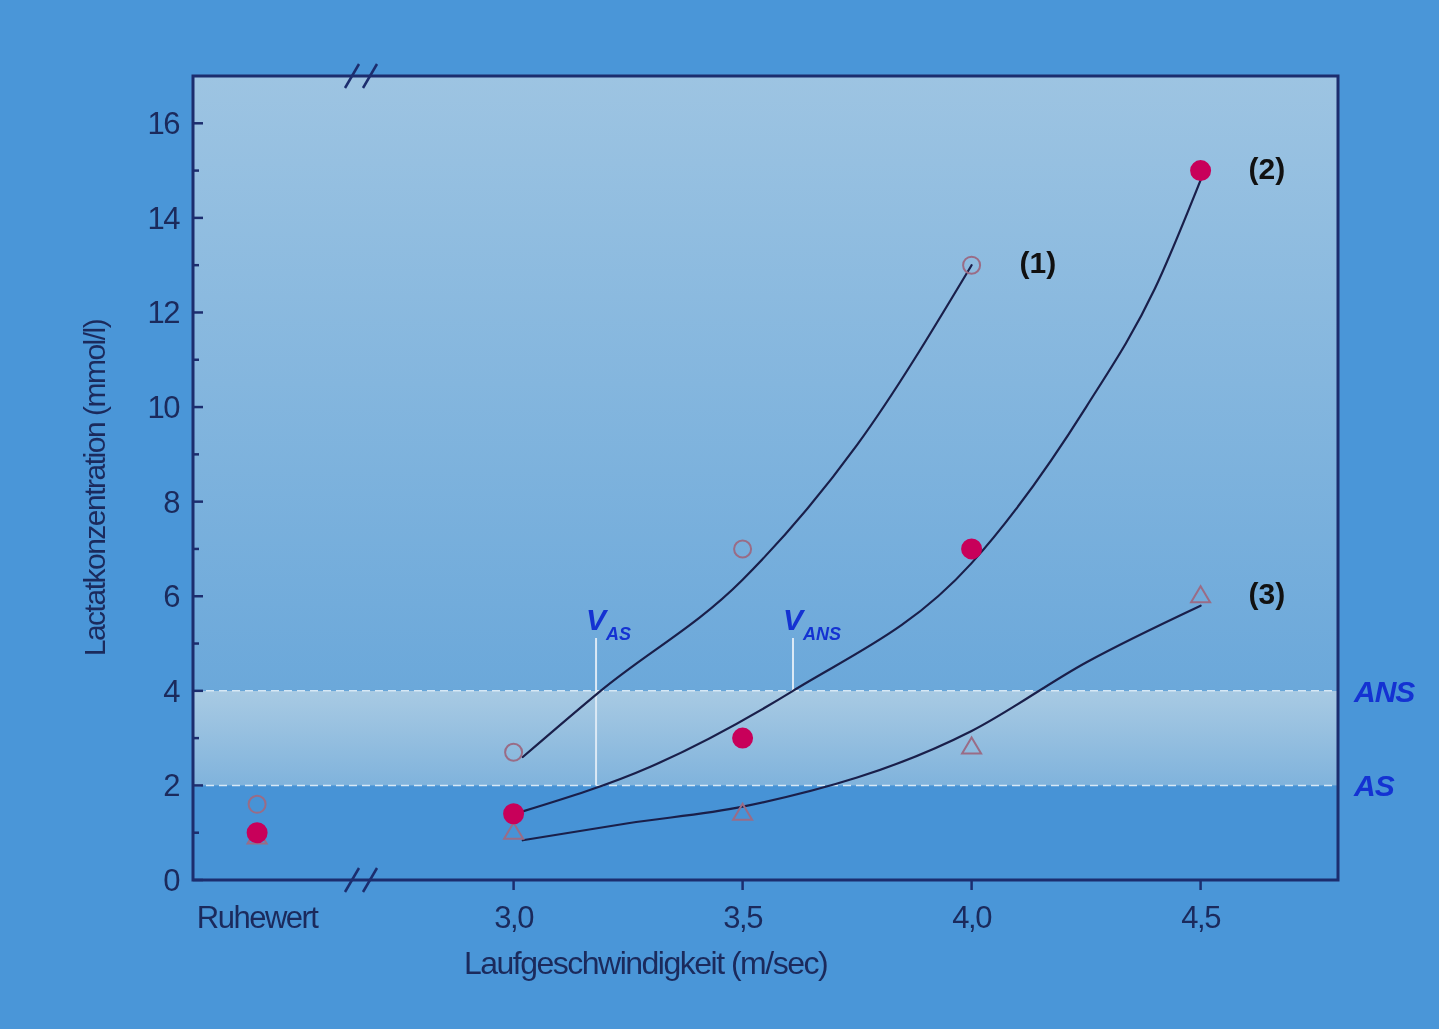  I want to click on y-tick-label: 12, so click(163, 313).